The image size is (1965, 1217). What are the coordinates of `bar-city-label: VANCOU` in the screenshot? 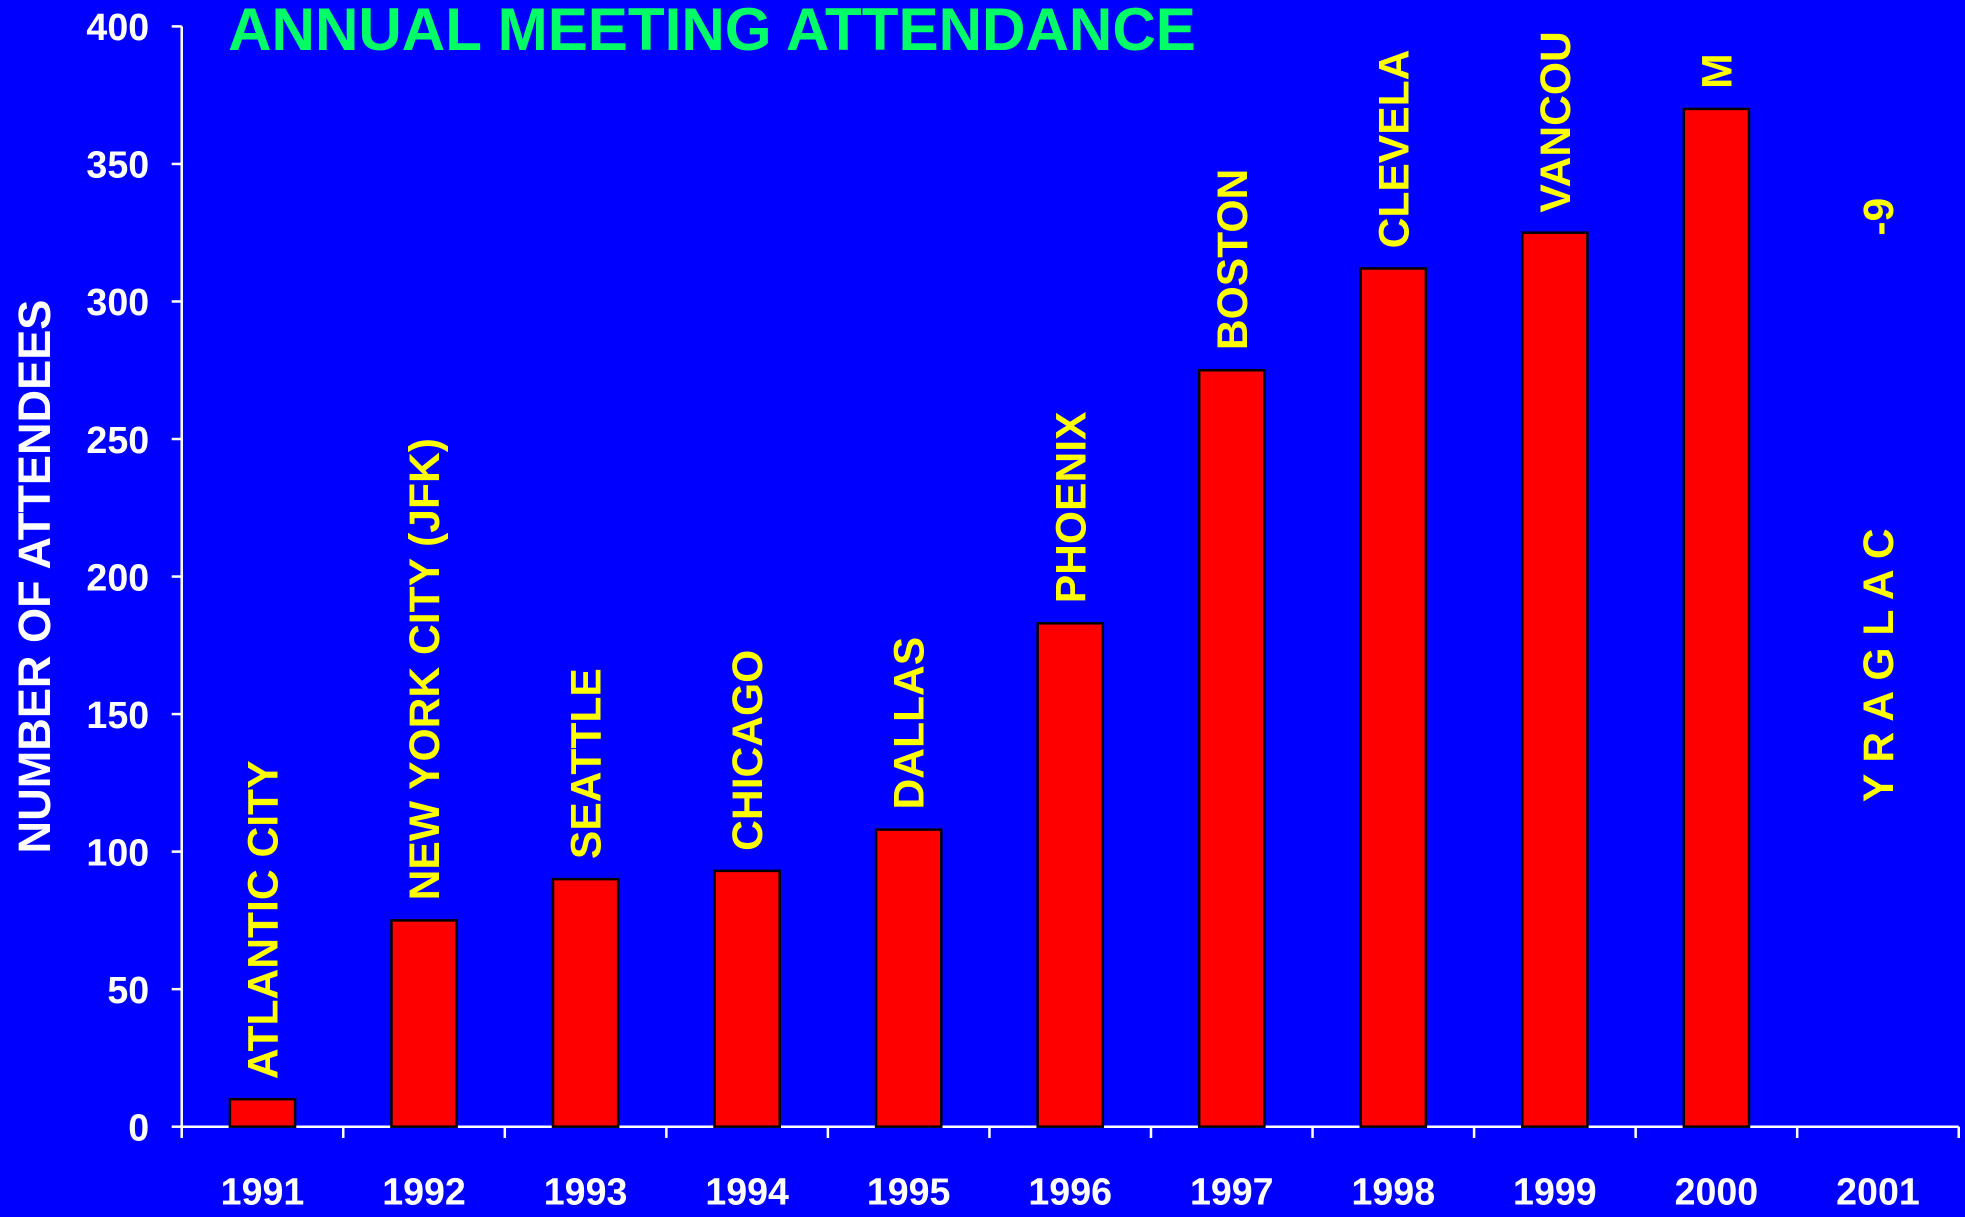 It's located at (1556, 121).